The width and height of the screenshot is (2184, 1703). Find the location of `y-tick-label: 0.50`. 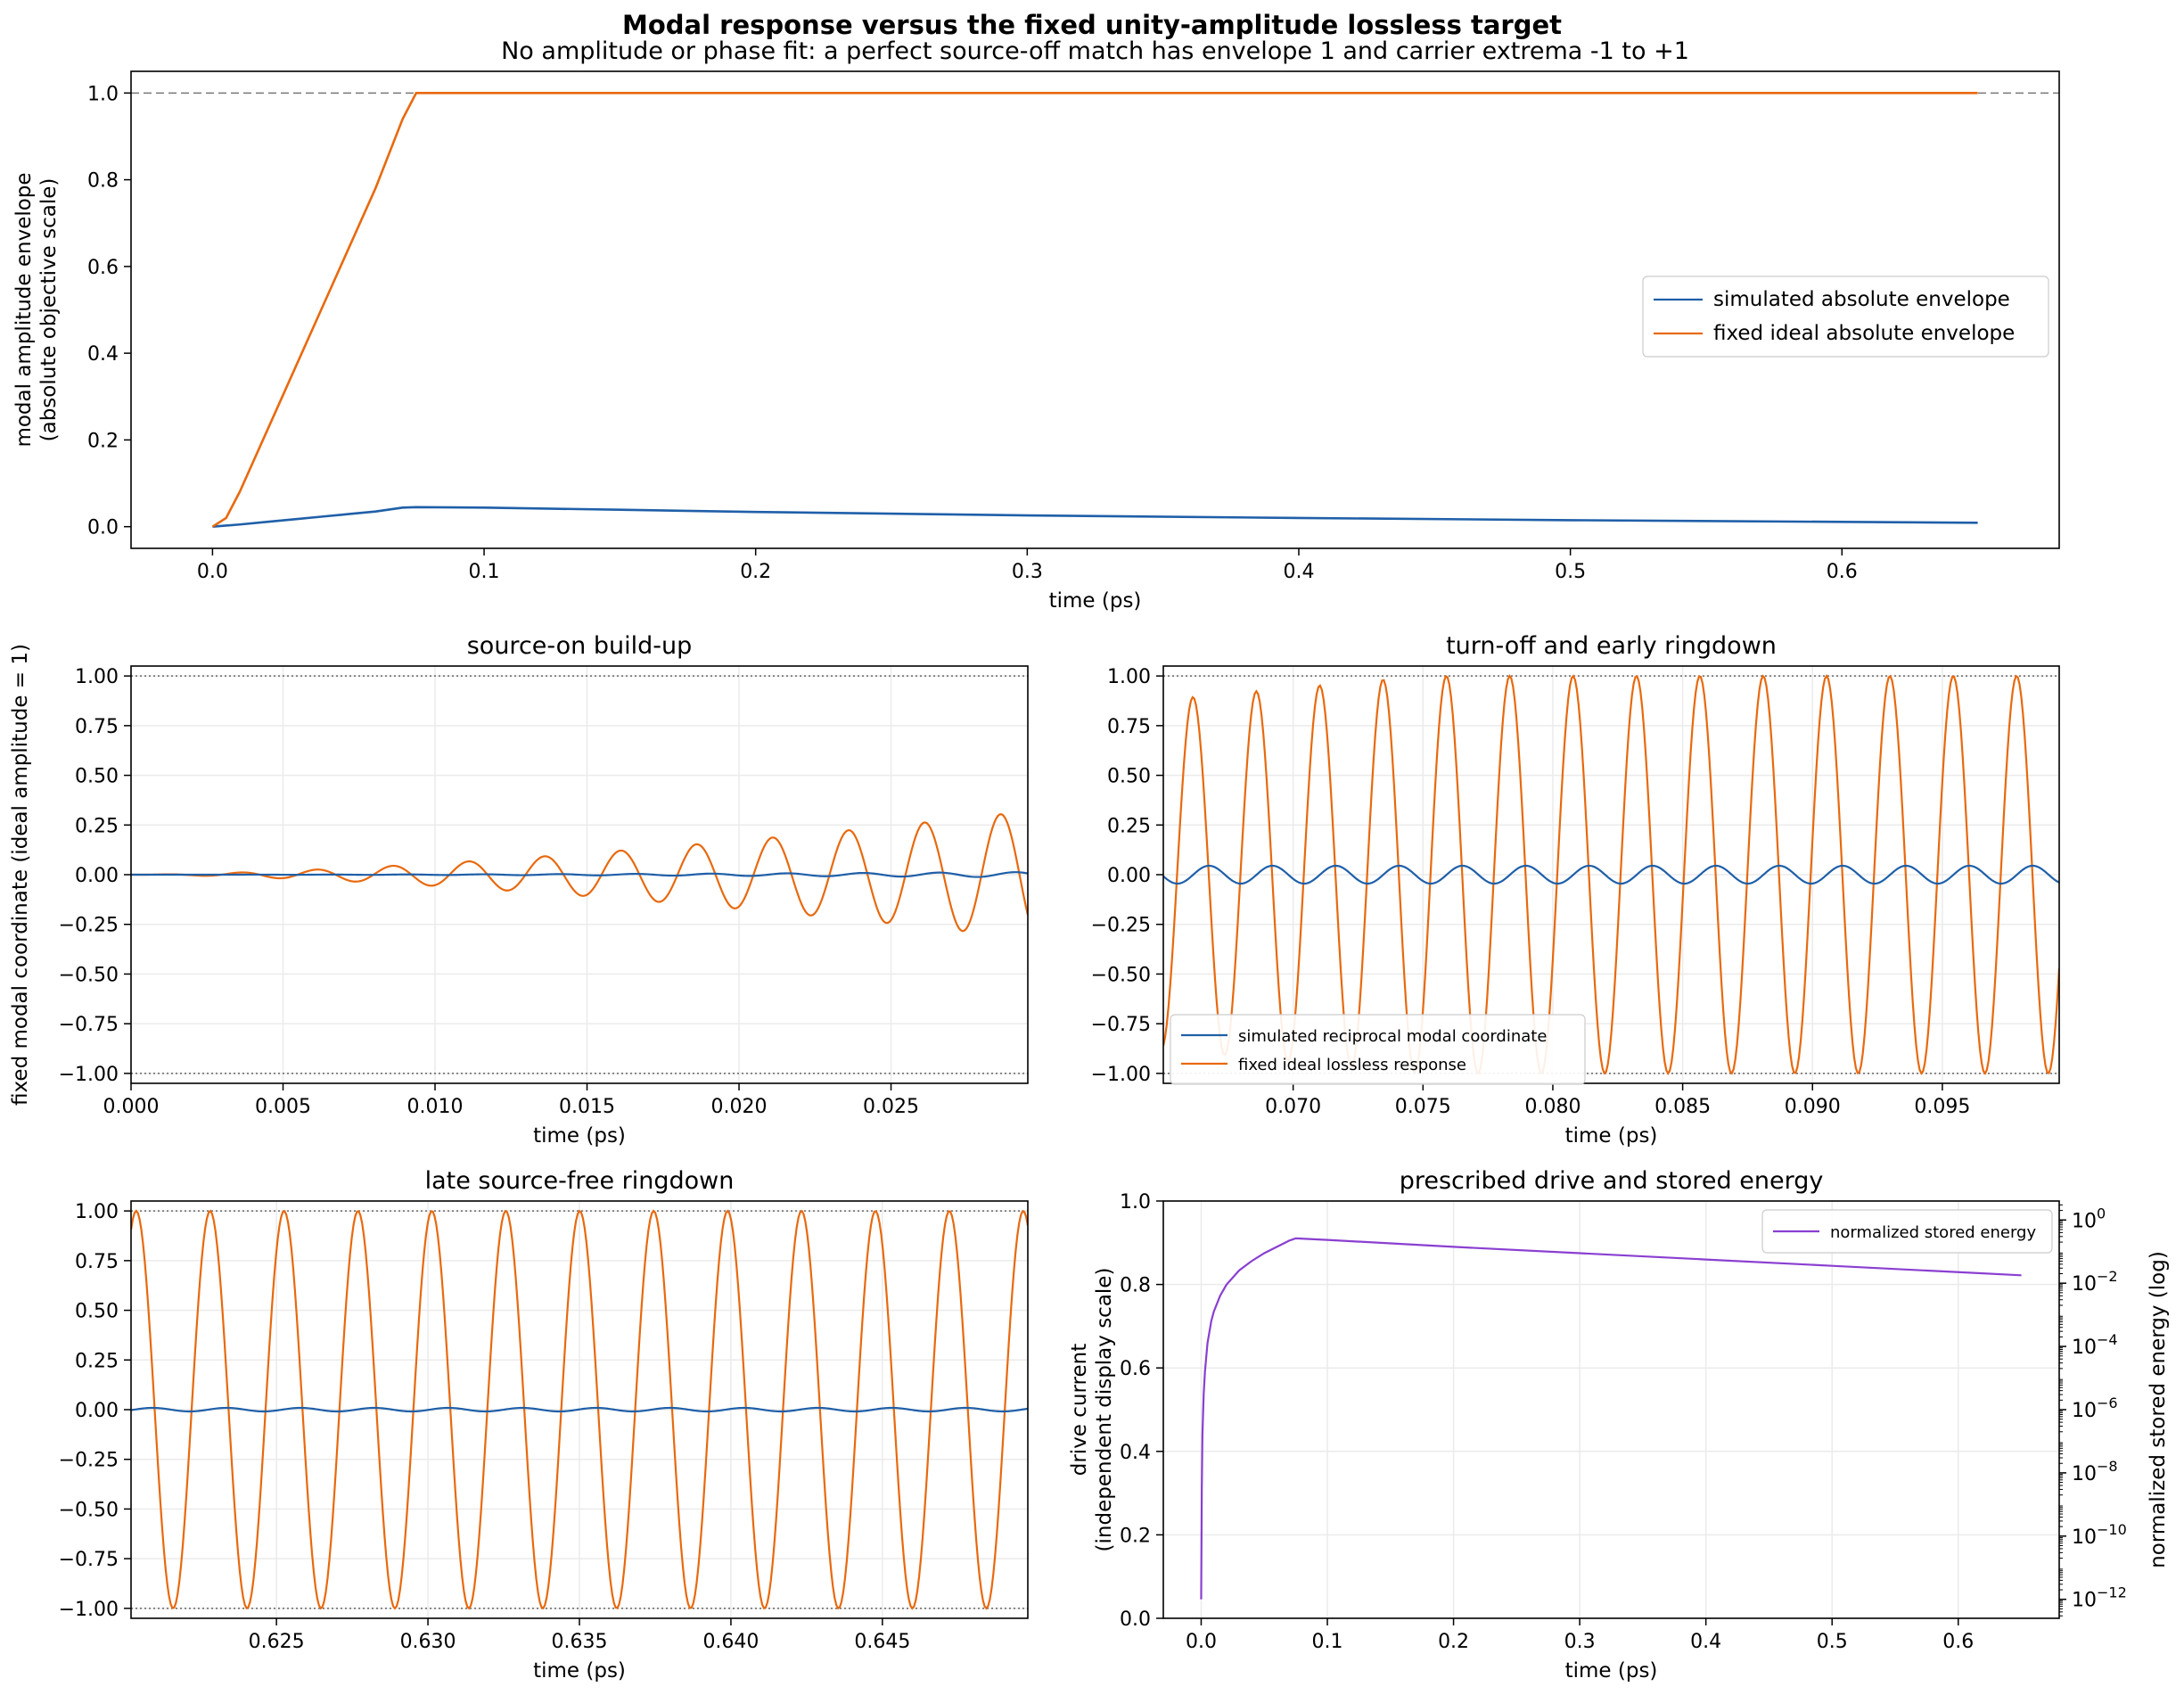

y-tick-label: 0.50 is located at coordinates (97, 1312).